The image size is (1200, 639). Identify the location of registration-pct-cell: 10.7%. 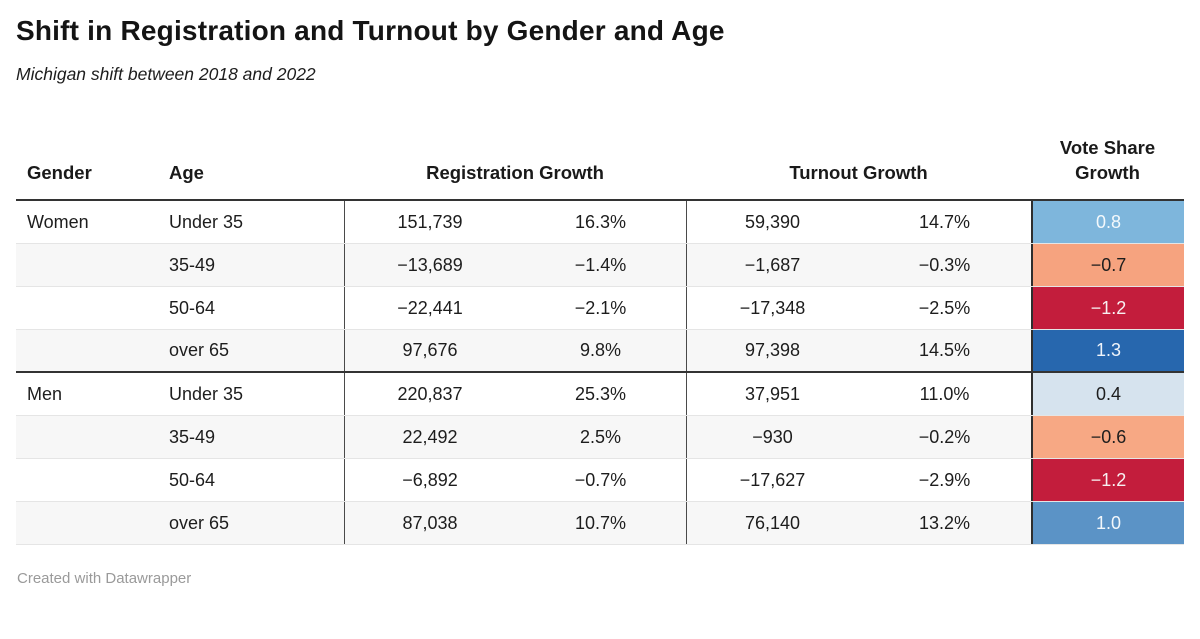
(600, 522).